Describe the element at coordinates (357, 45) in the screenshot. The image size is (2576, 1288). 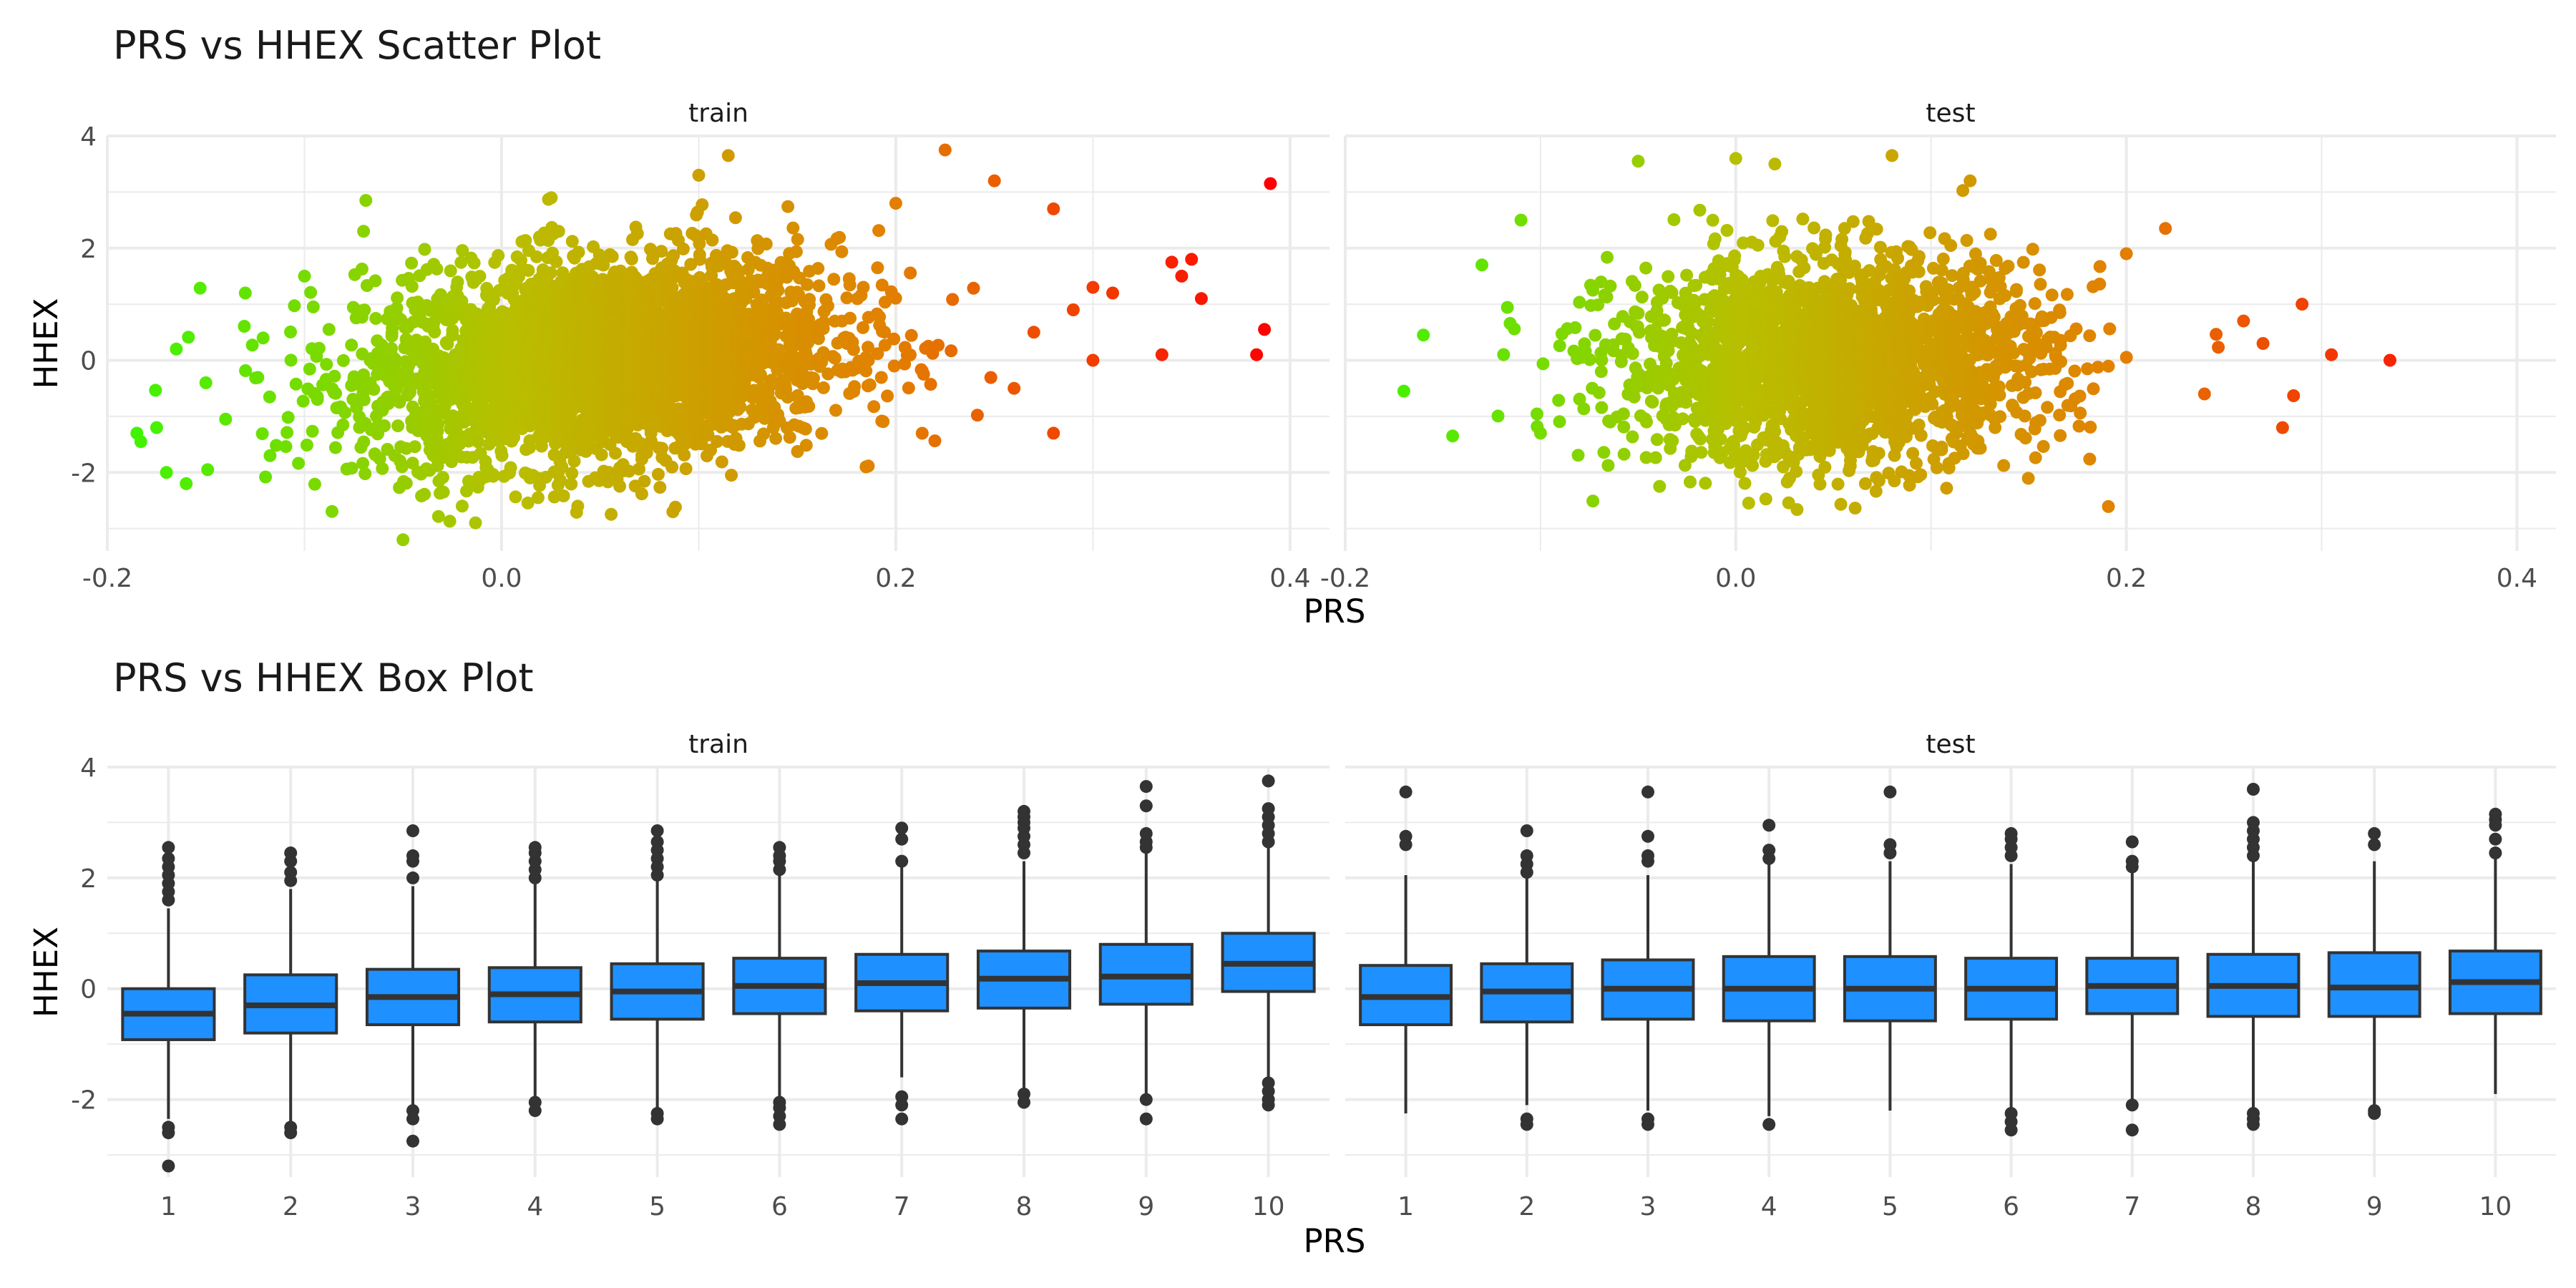
I see `chart-title-1: PRS vs HHEX Scatter Plot` at that location.